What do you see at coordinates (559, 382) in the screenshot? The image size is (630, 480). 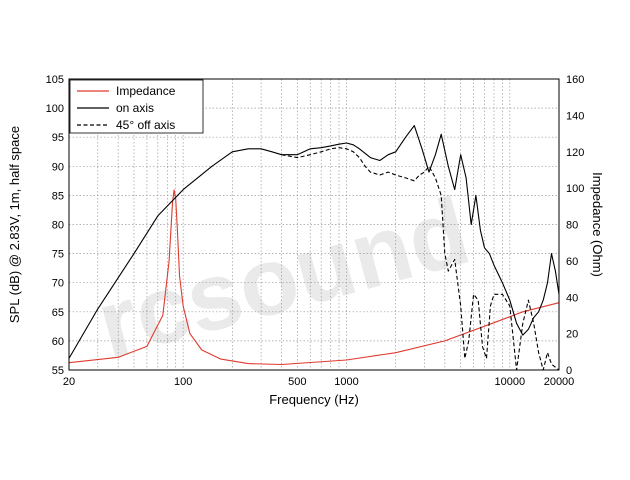 I see `x-tick-label: 20000` at bounding box center [559, 382].